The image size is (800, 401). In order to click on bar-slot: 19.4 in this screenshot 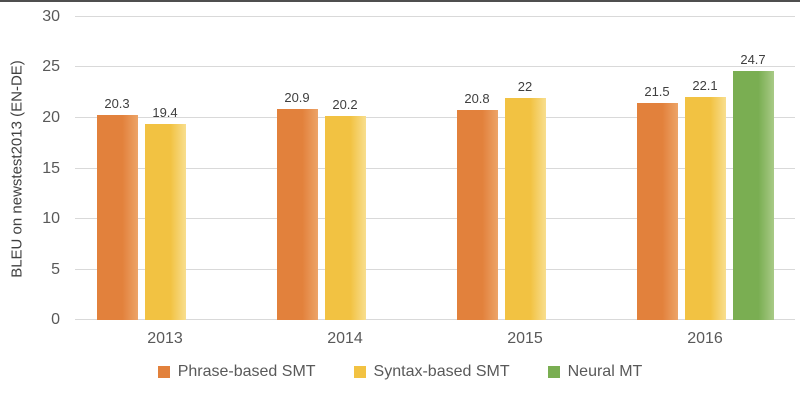, I will do `click(165, 168)`.